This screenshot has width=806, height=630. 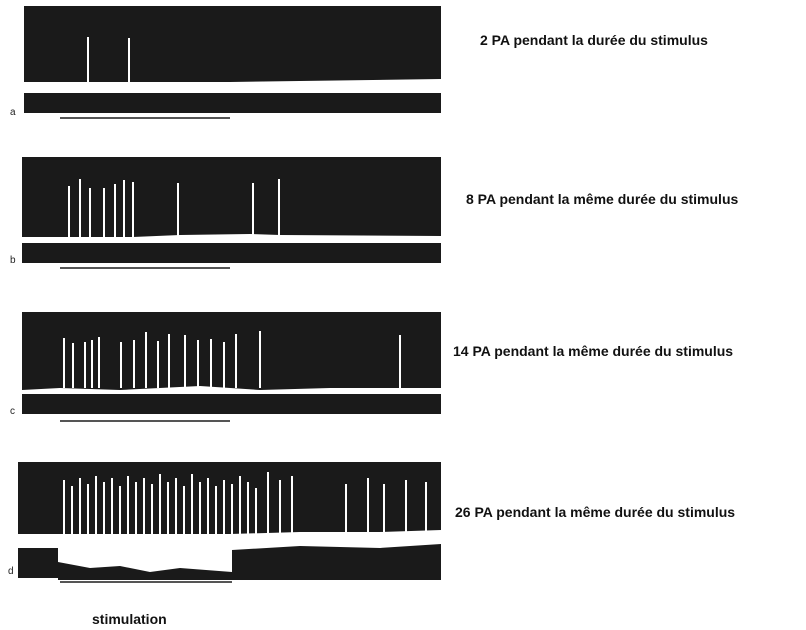 What do you see at coordinates (602, 199) in the screenshot?
I see `caption-b: 8 PA pendant la même durée du stimulus` at bounding box center [602, 199].